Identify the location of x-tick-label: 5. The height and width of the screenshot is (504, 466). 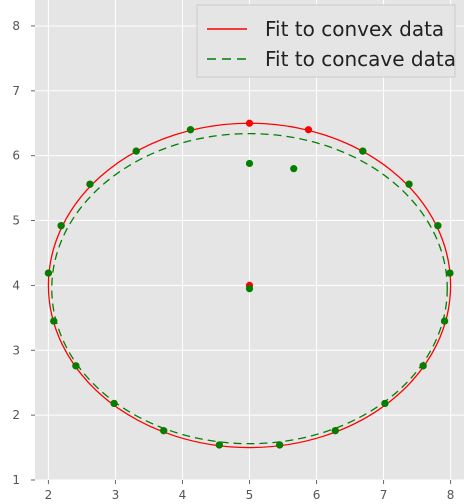
(250, 495).